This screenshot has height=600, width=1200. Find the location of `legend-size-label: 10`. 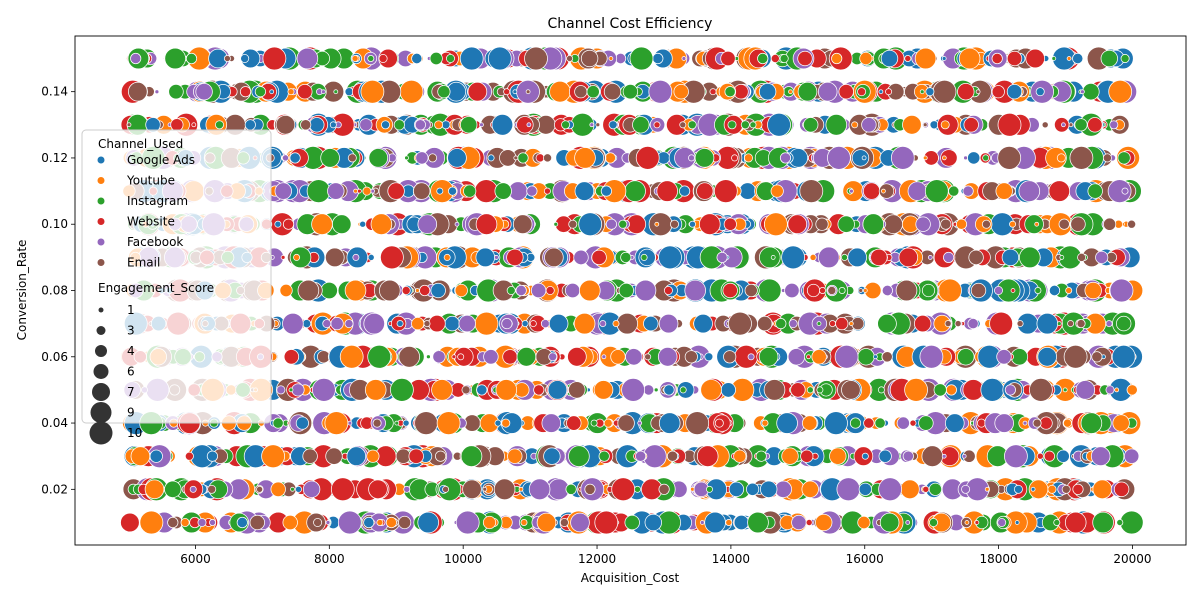

legend-size-label: 10 is located at coordinates (134, 433).